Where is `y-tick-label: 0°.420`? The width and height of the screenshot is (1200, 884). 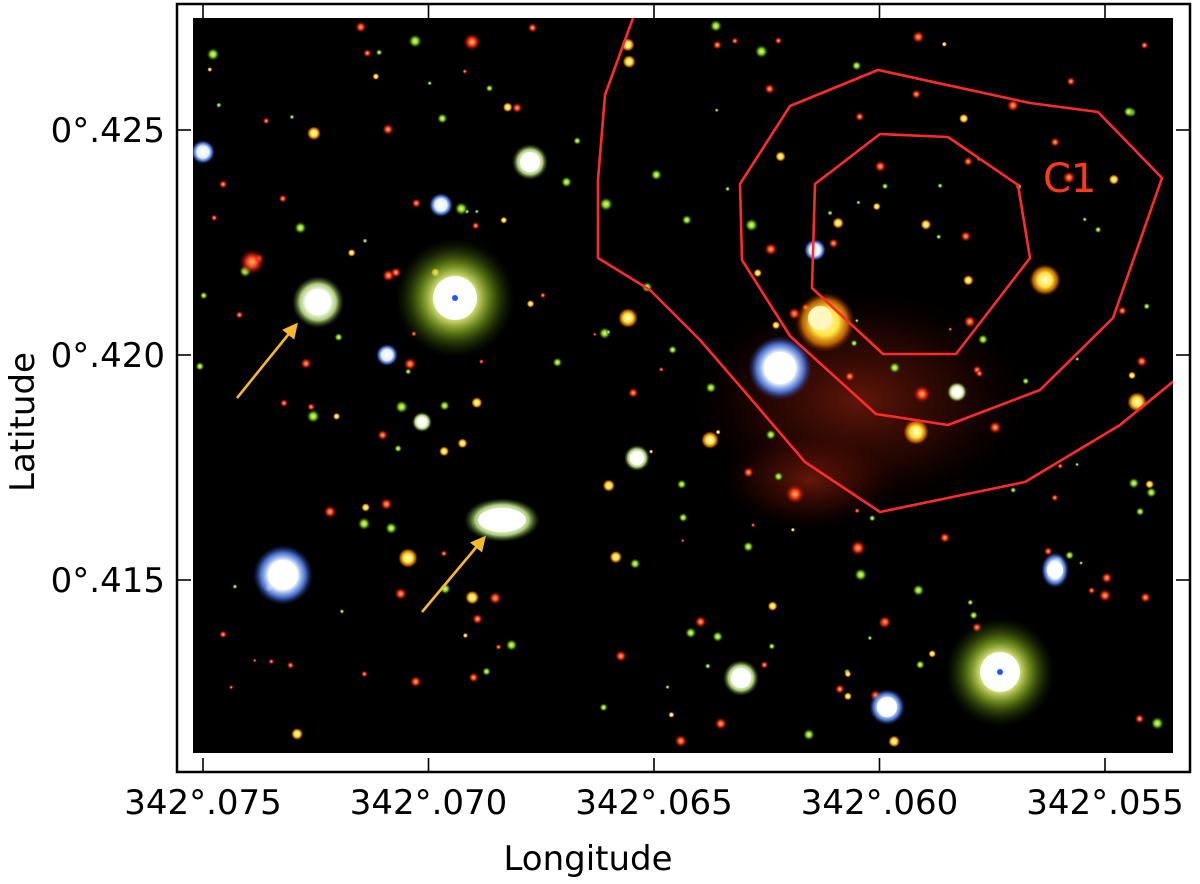
y-tick-label: 0°.420 is located at coordinates (108, 356).